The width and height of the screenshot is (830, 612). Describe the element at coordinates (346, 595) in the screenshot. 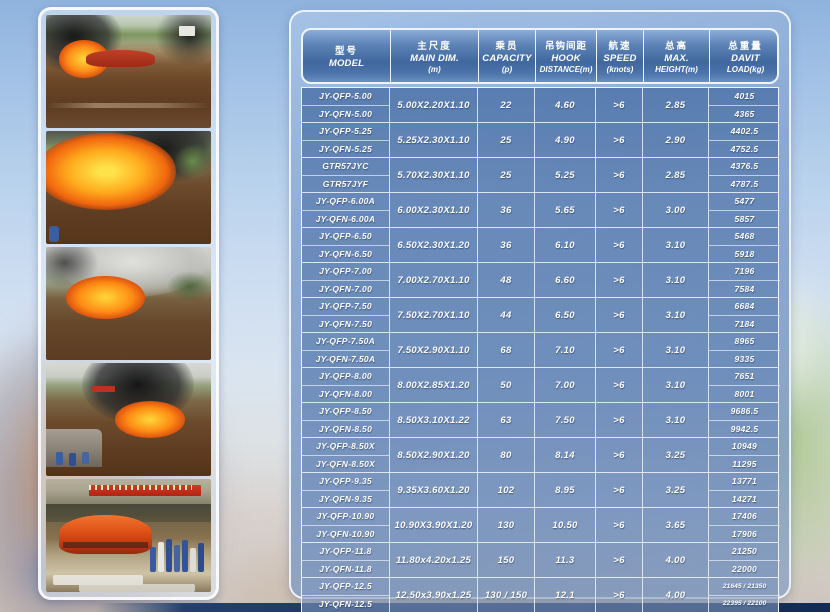

I see `model-cell: JY-QFP-12.5 JY-QFN-12.5` at that location.